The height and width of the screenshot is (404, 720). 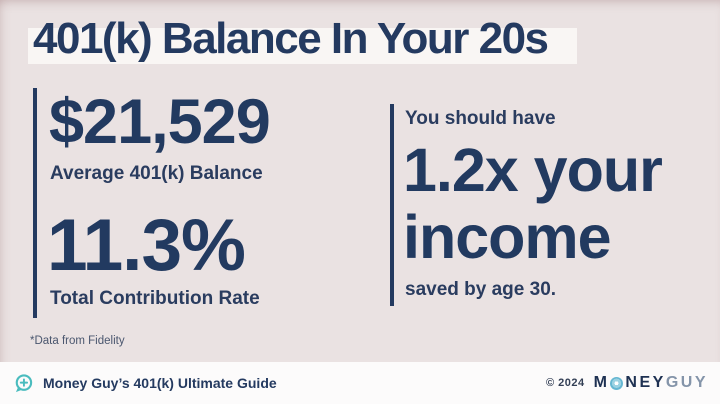 What do you see at coordinates (686, 382) in the screenshot?
I see `logo-letters-guy: GUY` at bounding box center [686, 382].